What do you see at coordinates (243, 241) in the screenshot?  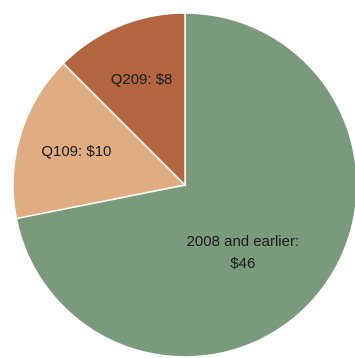 I see `data-label-line: 2008 and earlier:` at bounding box center [243, 241].